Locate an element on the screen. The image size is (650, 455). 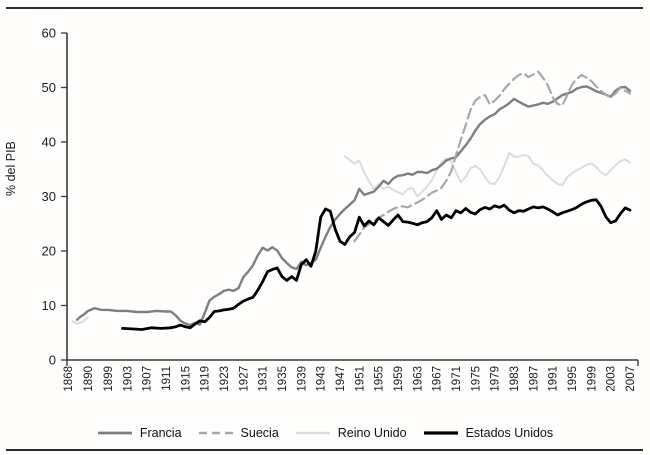
y-tick-label: 20 is located at coordinates (49, 251).